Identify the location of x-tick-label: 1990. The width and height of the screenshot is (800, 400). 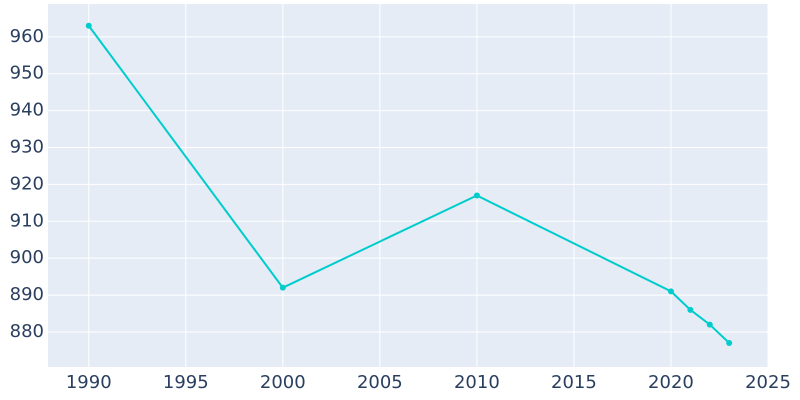
(89, 382).